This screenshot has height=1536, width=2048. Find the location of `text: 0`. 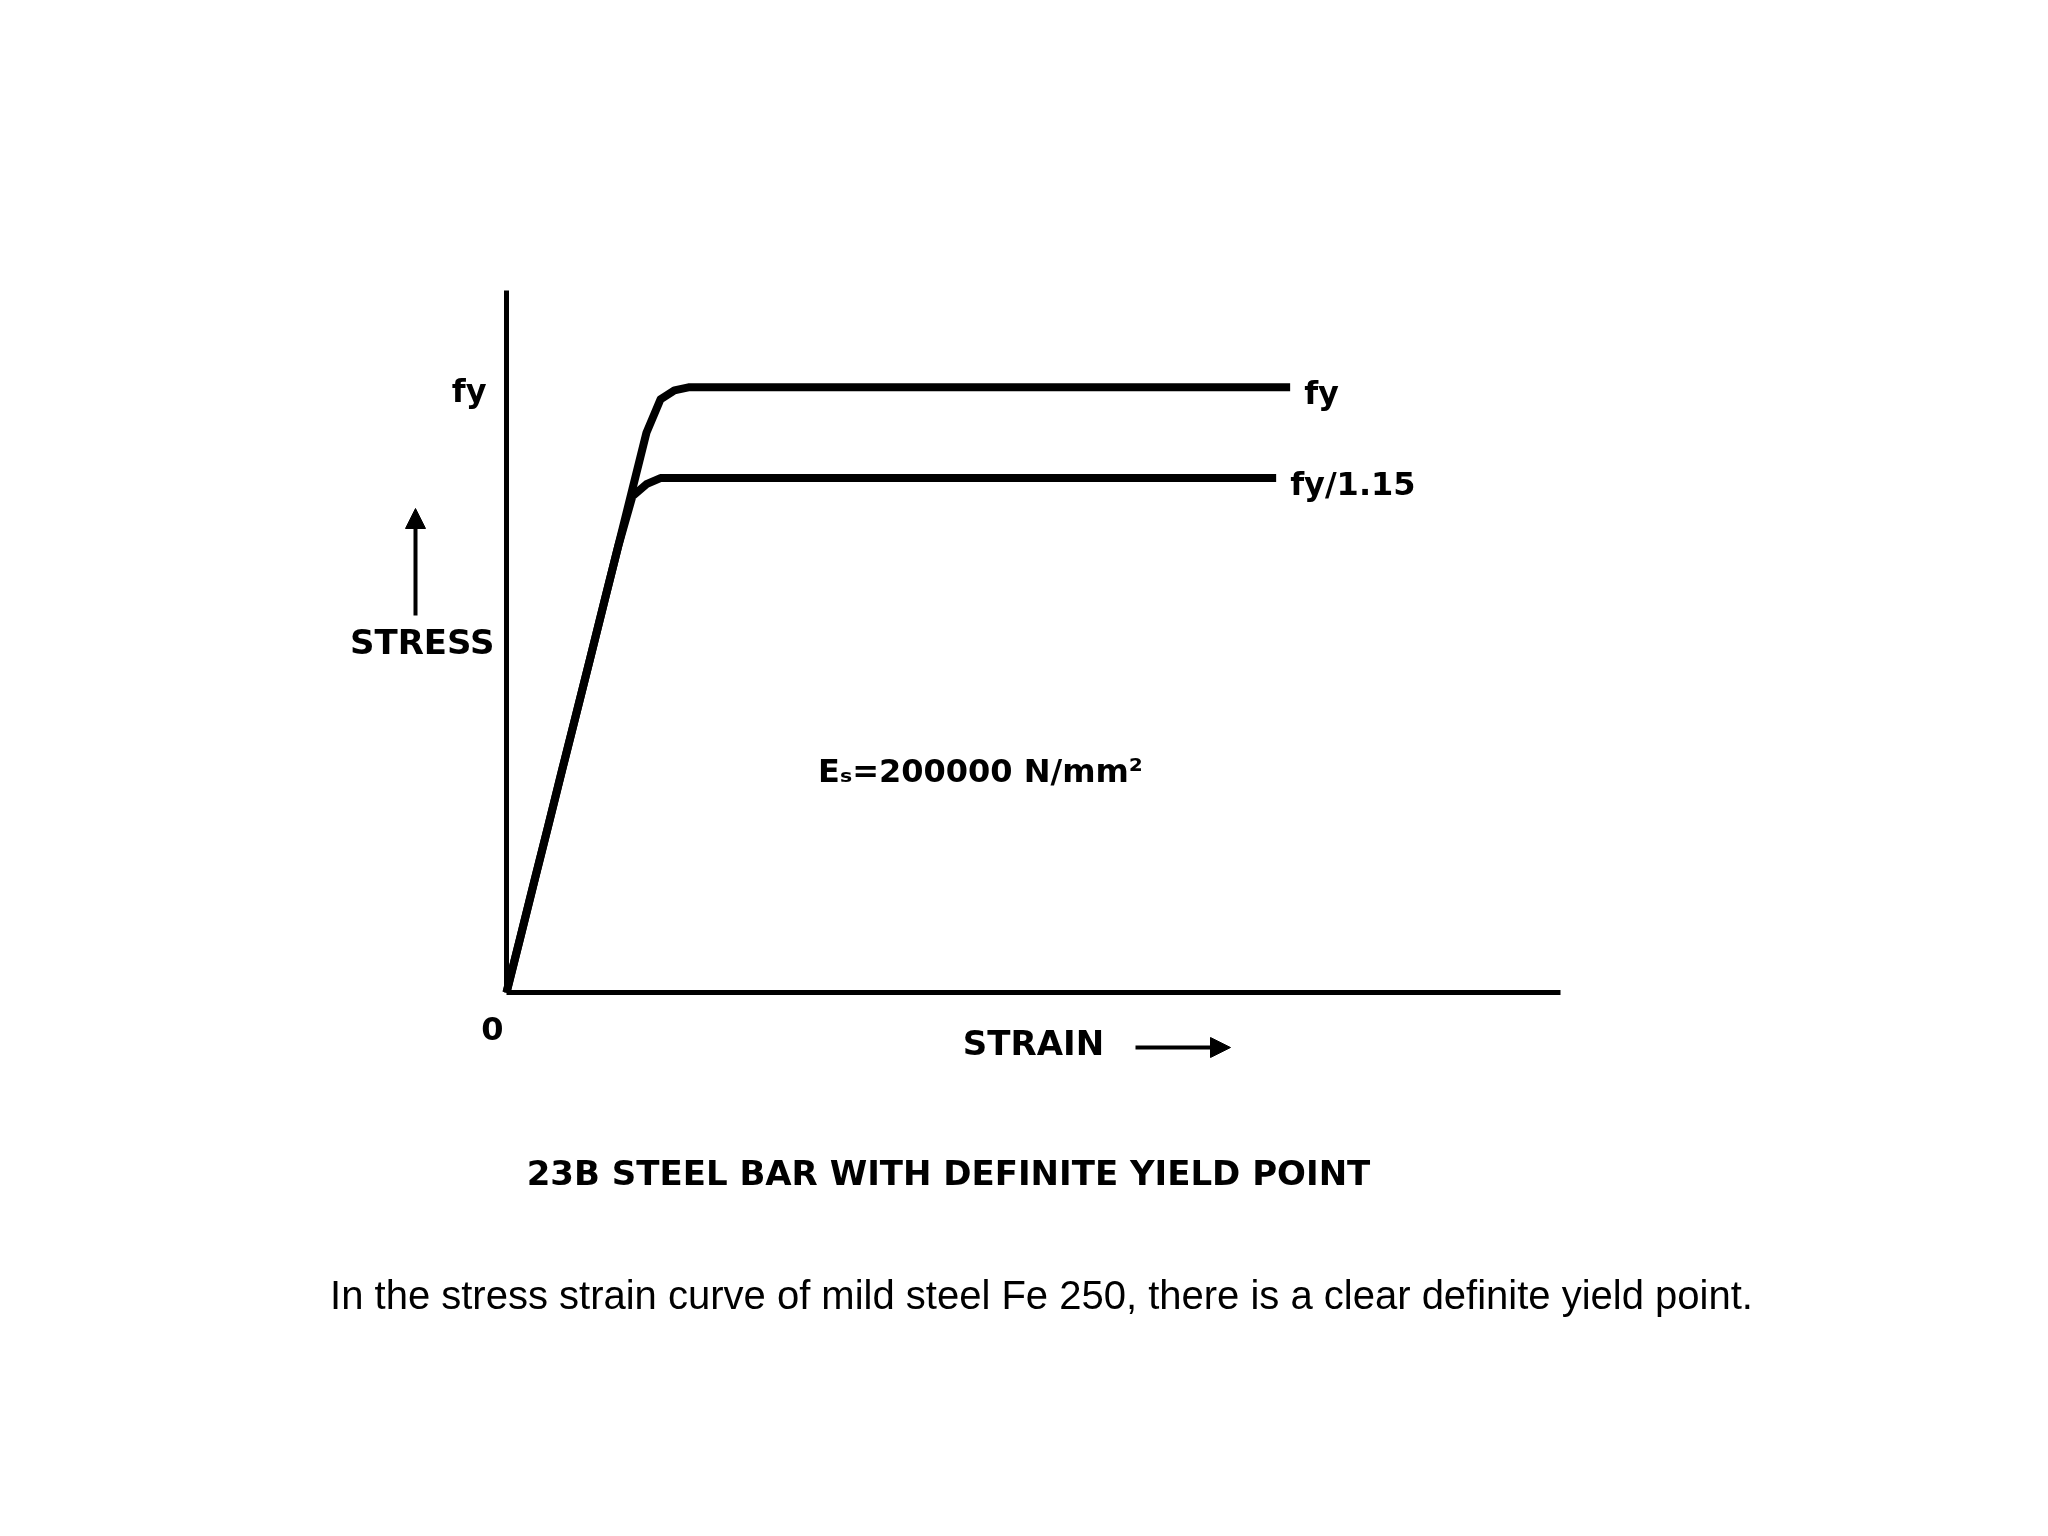

text: 0 is located at coordinates (492, 1029).